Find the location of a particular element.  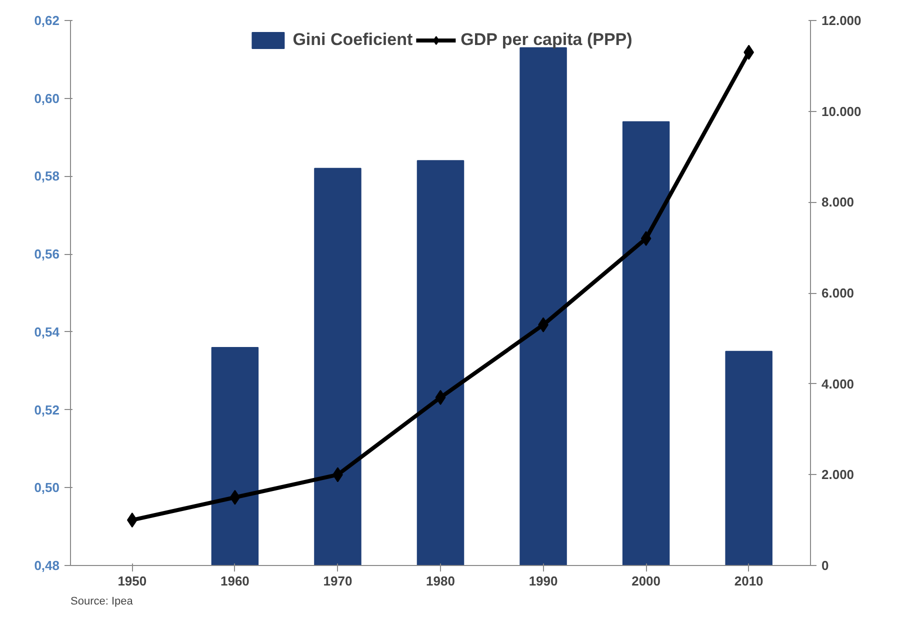

x-tick-label: 2010 is located at coordinates (749, 581).